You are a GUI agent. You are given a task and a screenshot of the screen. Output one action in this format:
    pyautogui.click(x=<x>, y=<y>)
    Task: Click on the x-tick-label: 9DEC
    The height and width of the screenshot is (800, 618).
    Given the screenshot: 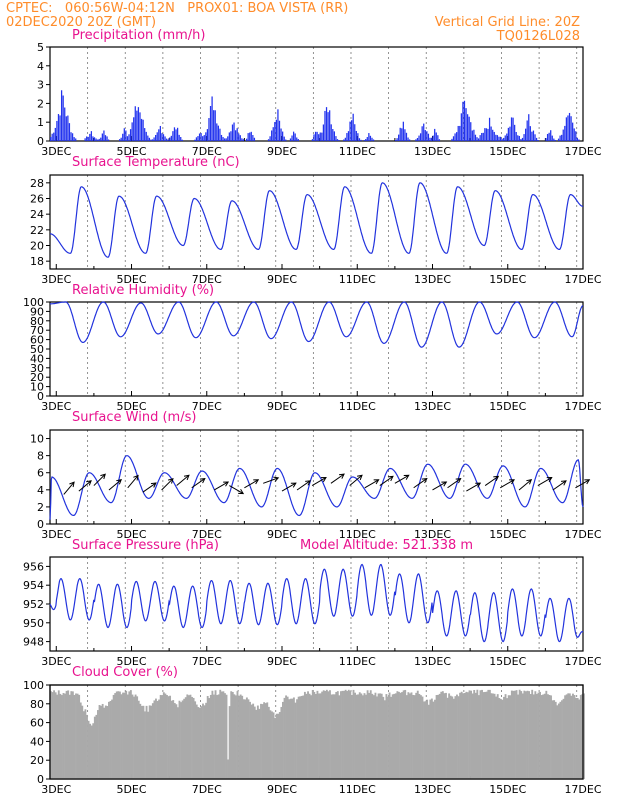 What is the action you would take?
    pyautogui.click(x=282, y=789)
    